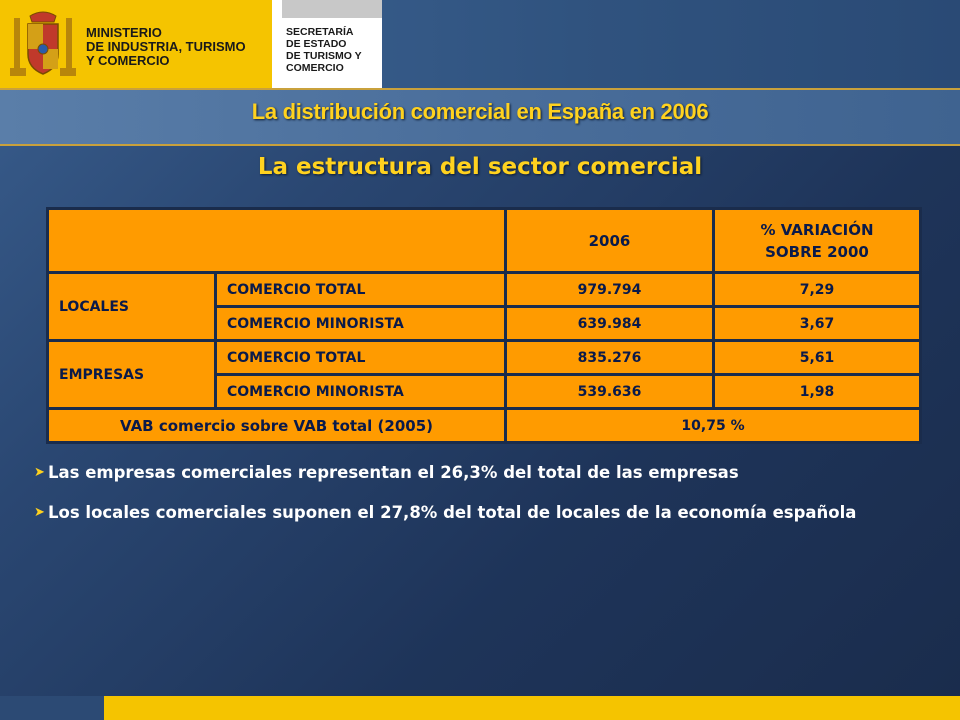 Image resolution: width=960 pixels, height=720 pixels. What do you see at coordinates (332, 9) in the screenshot?
I see `secretaria-bar` at bounding box center [332, 9].